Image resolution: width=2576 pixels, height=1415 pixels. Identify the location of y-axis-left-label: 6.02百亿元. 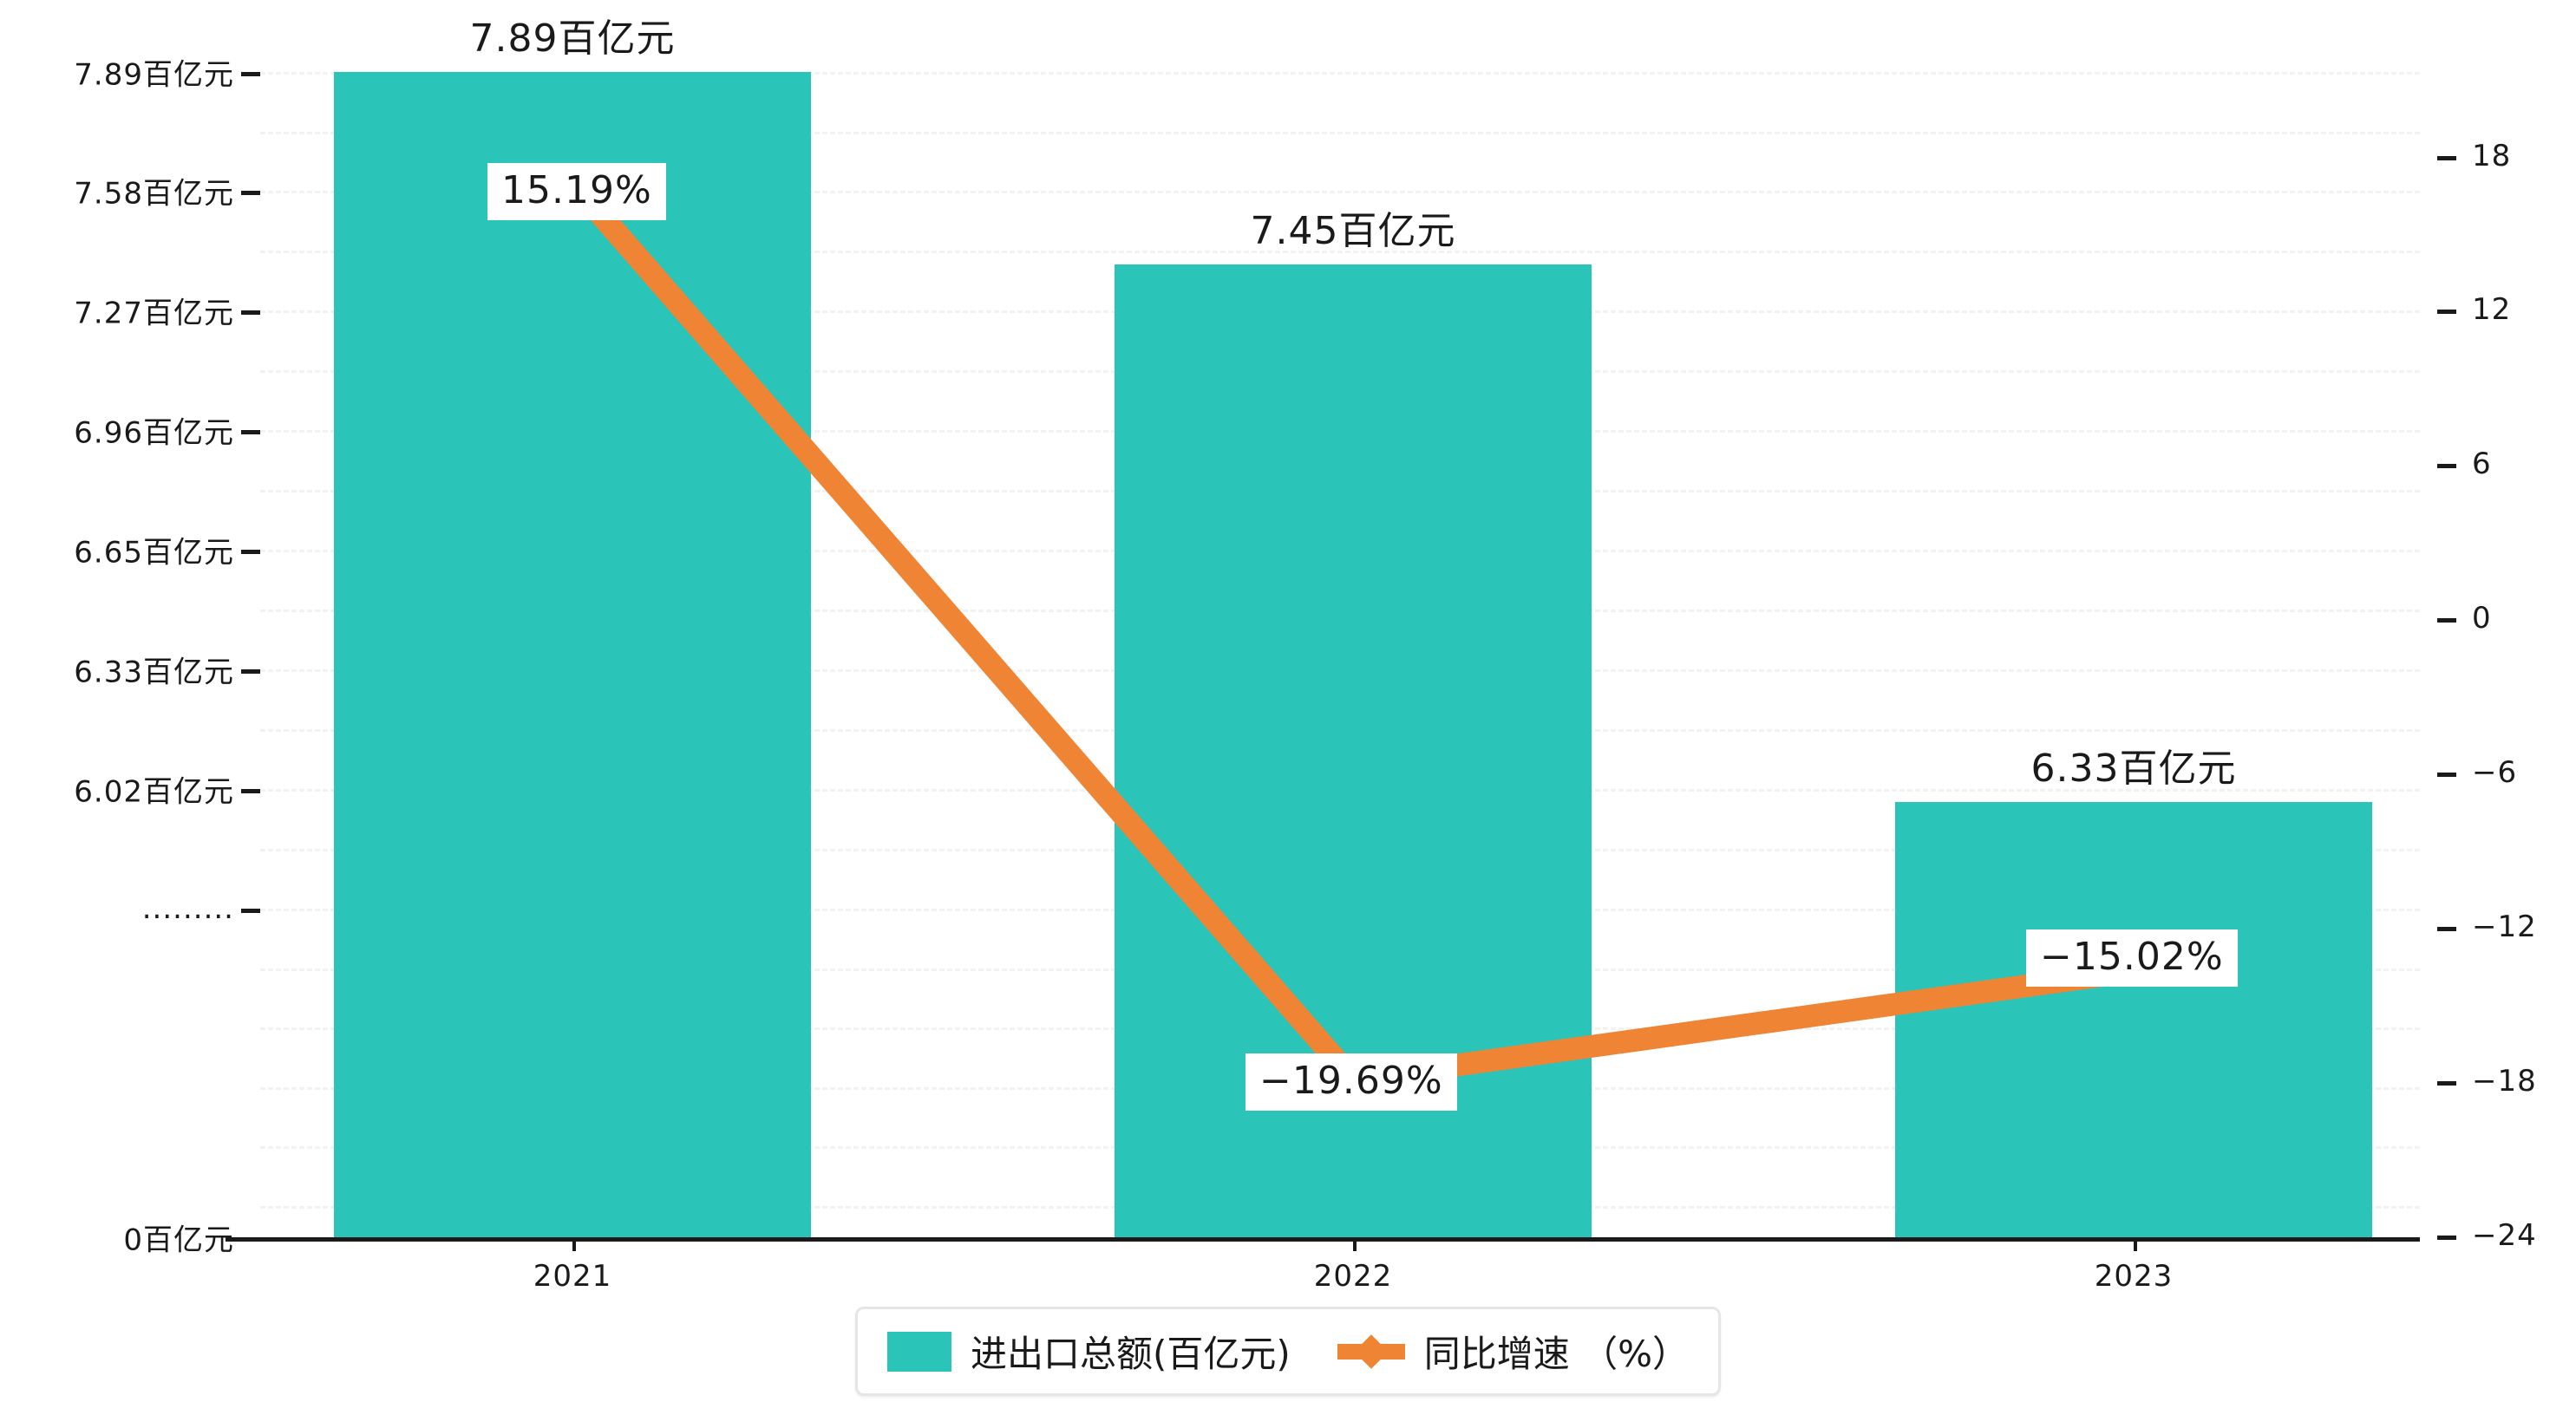
(154, 792).